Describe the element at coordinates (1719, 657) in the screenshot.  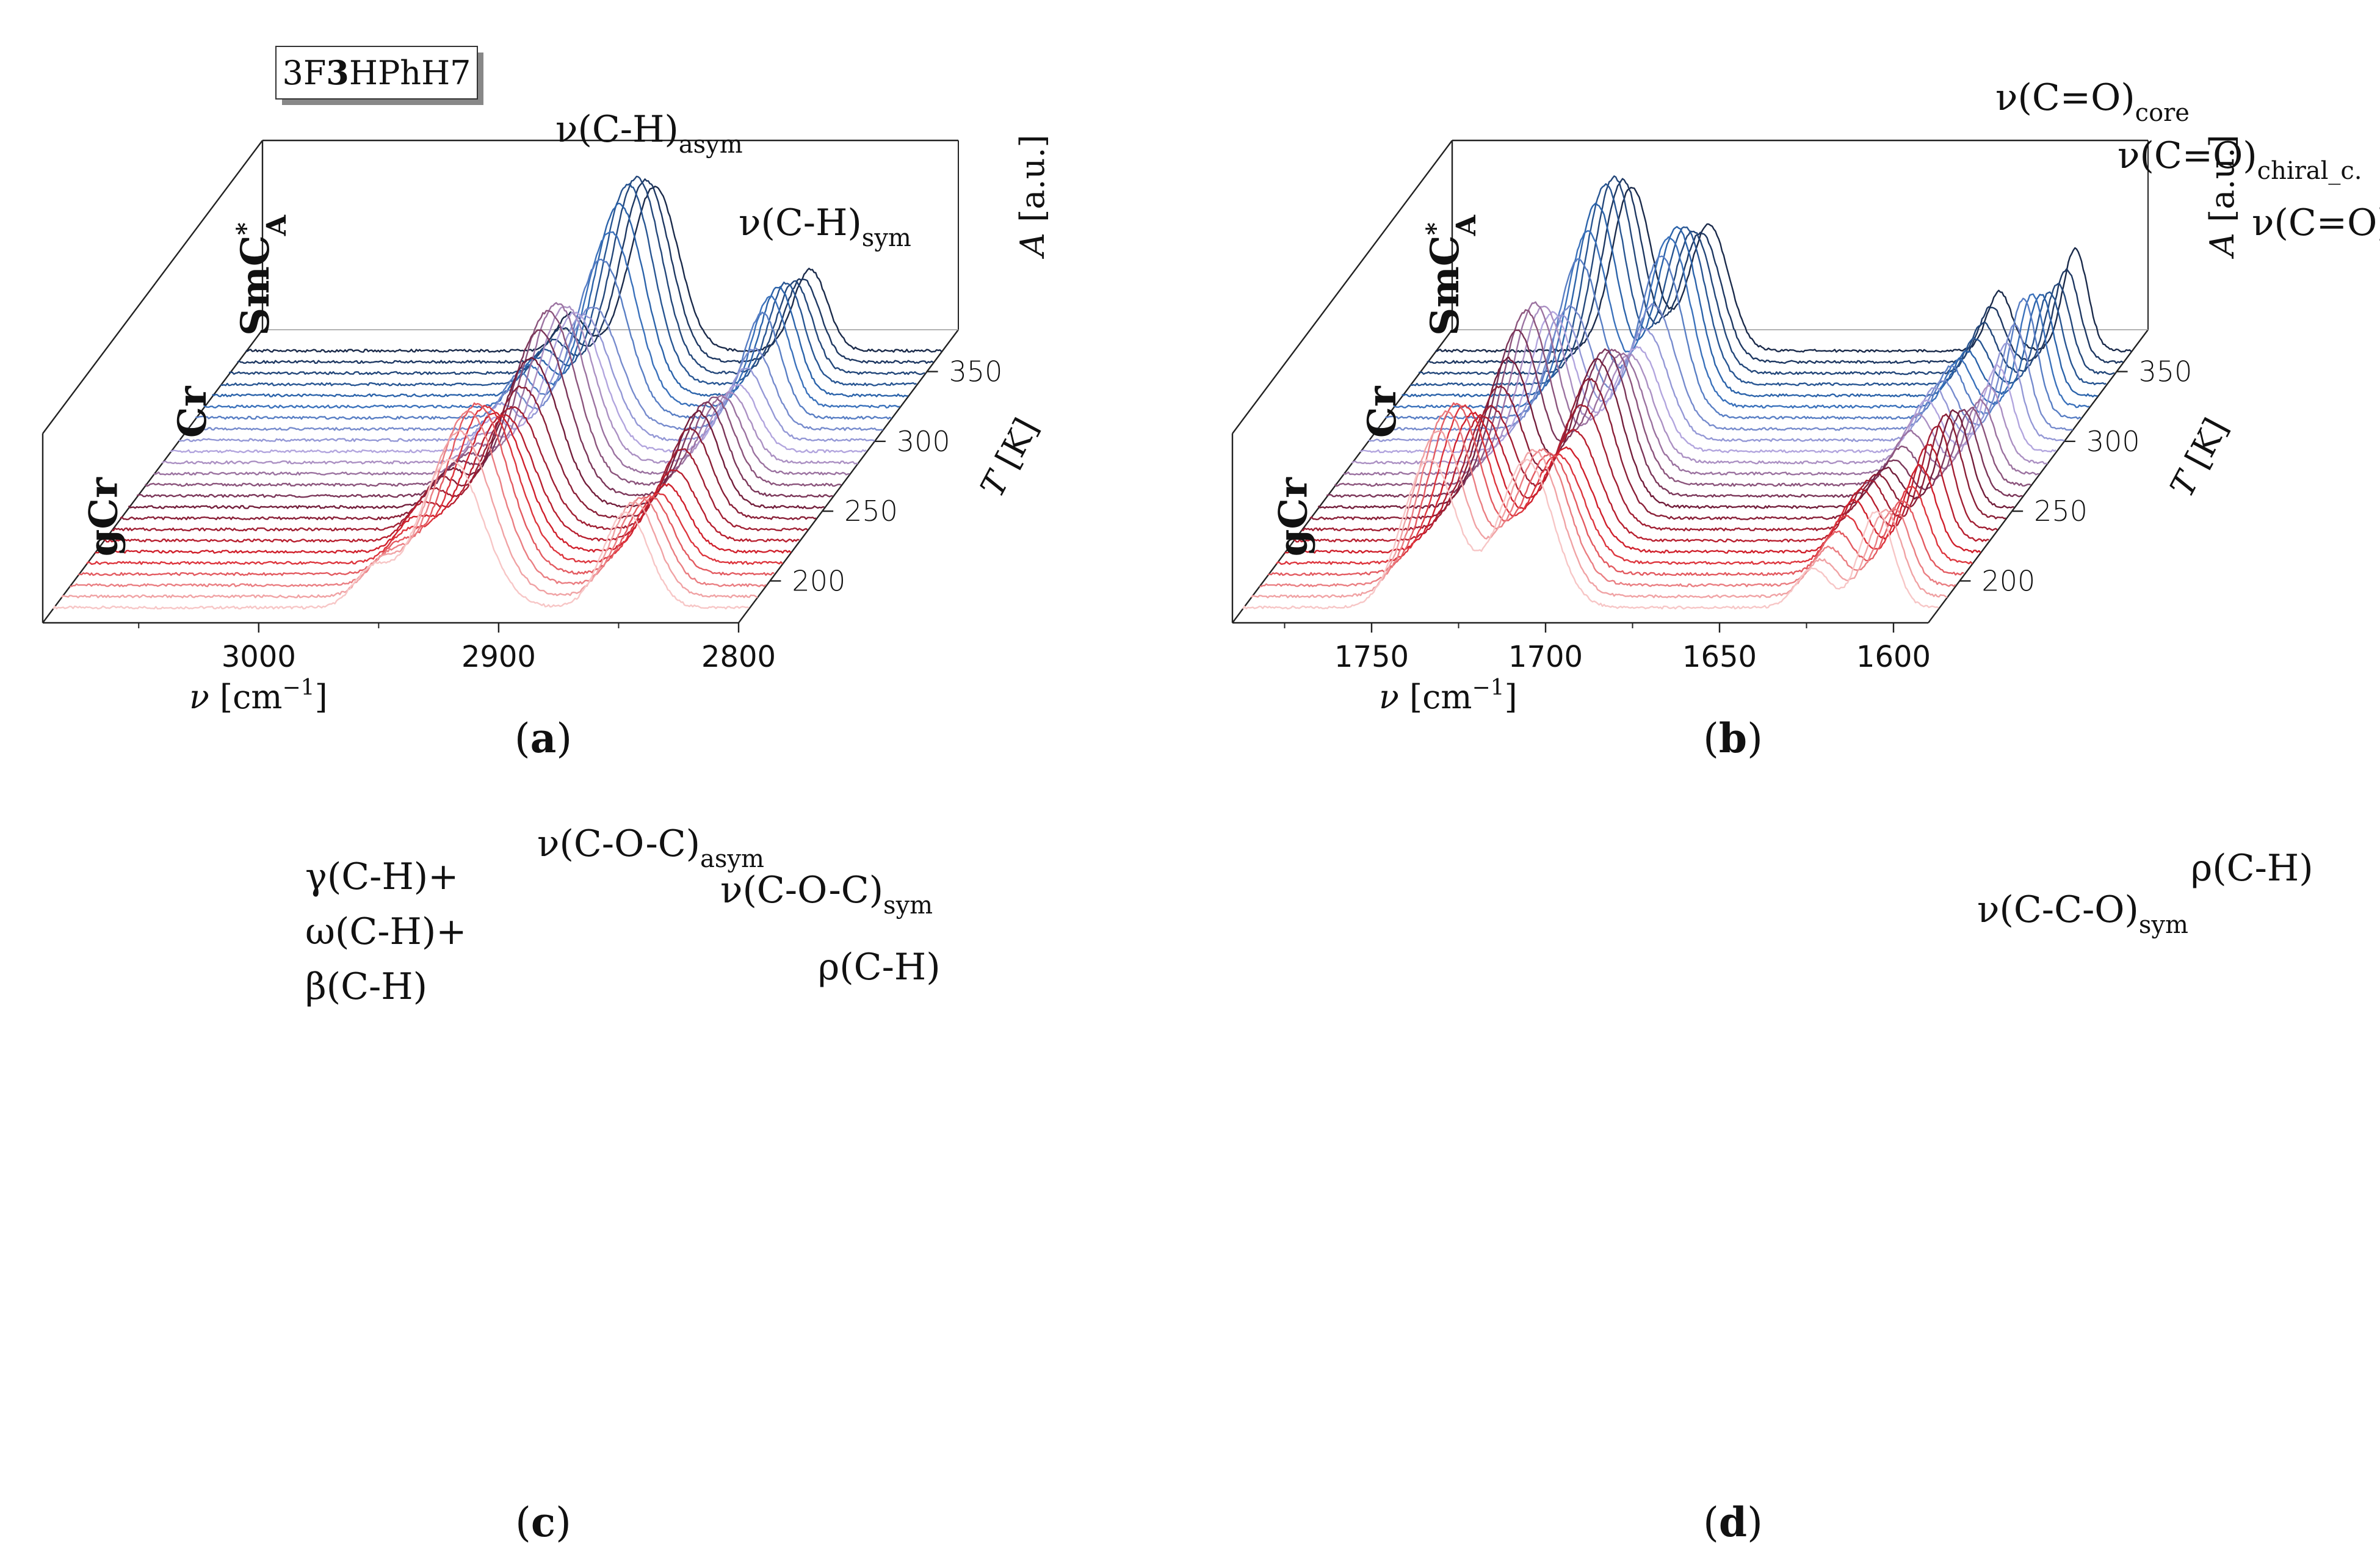
I see `x-tick-label: 1650` at that location.